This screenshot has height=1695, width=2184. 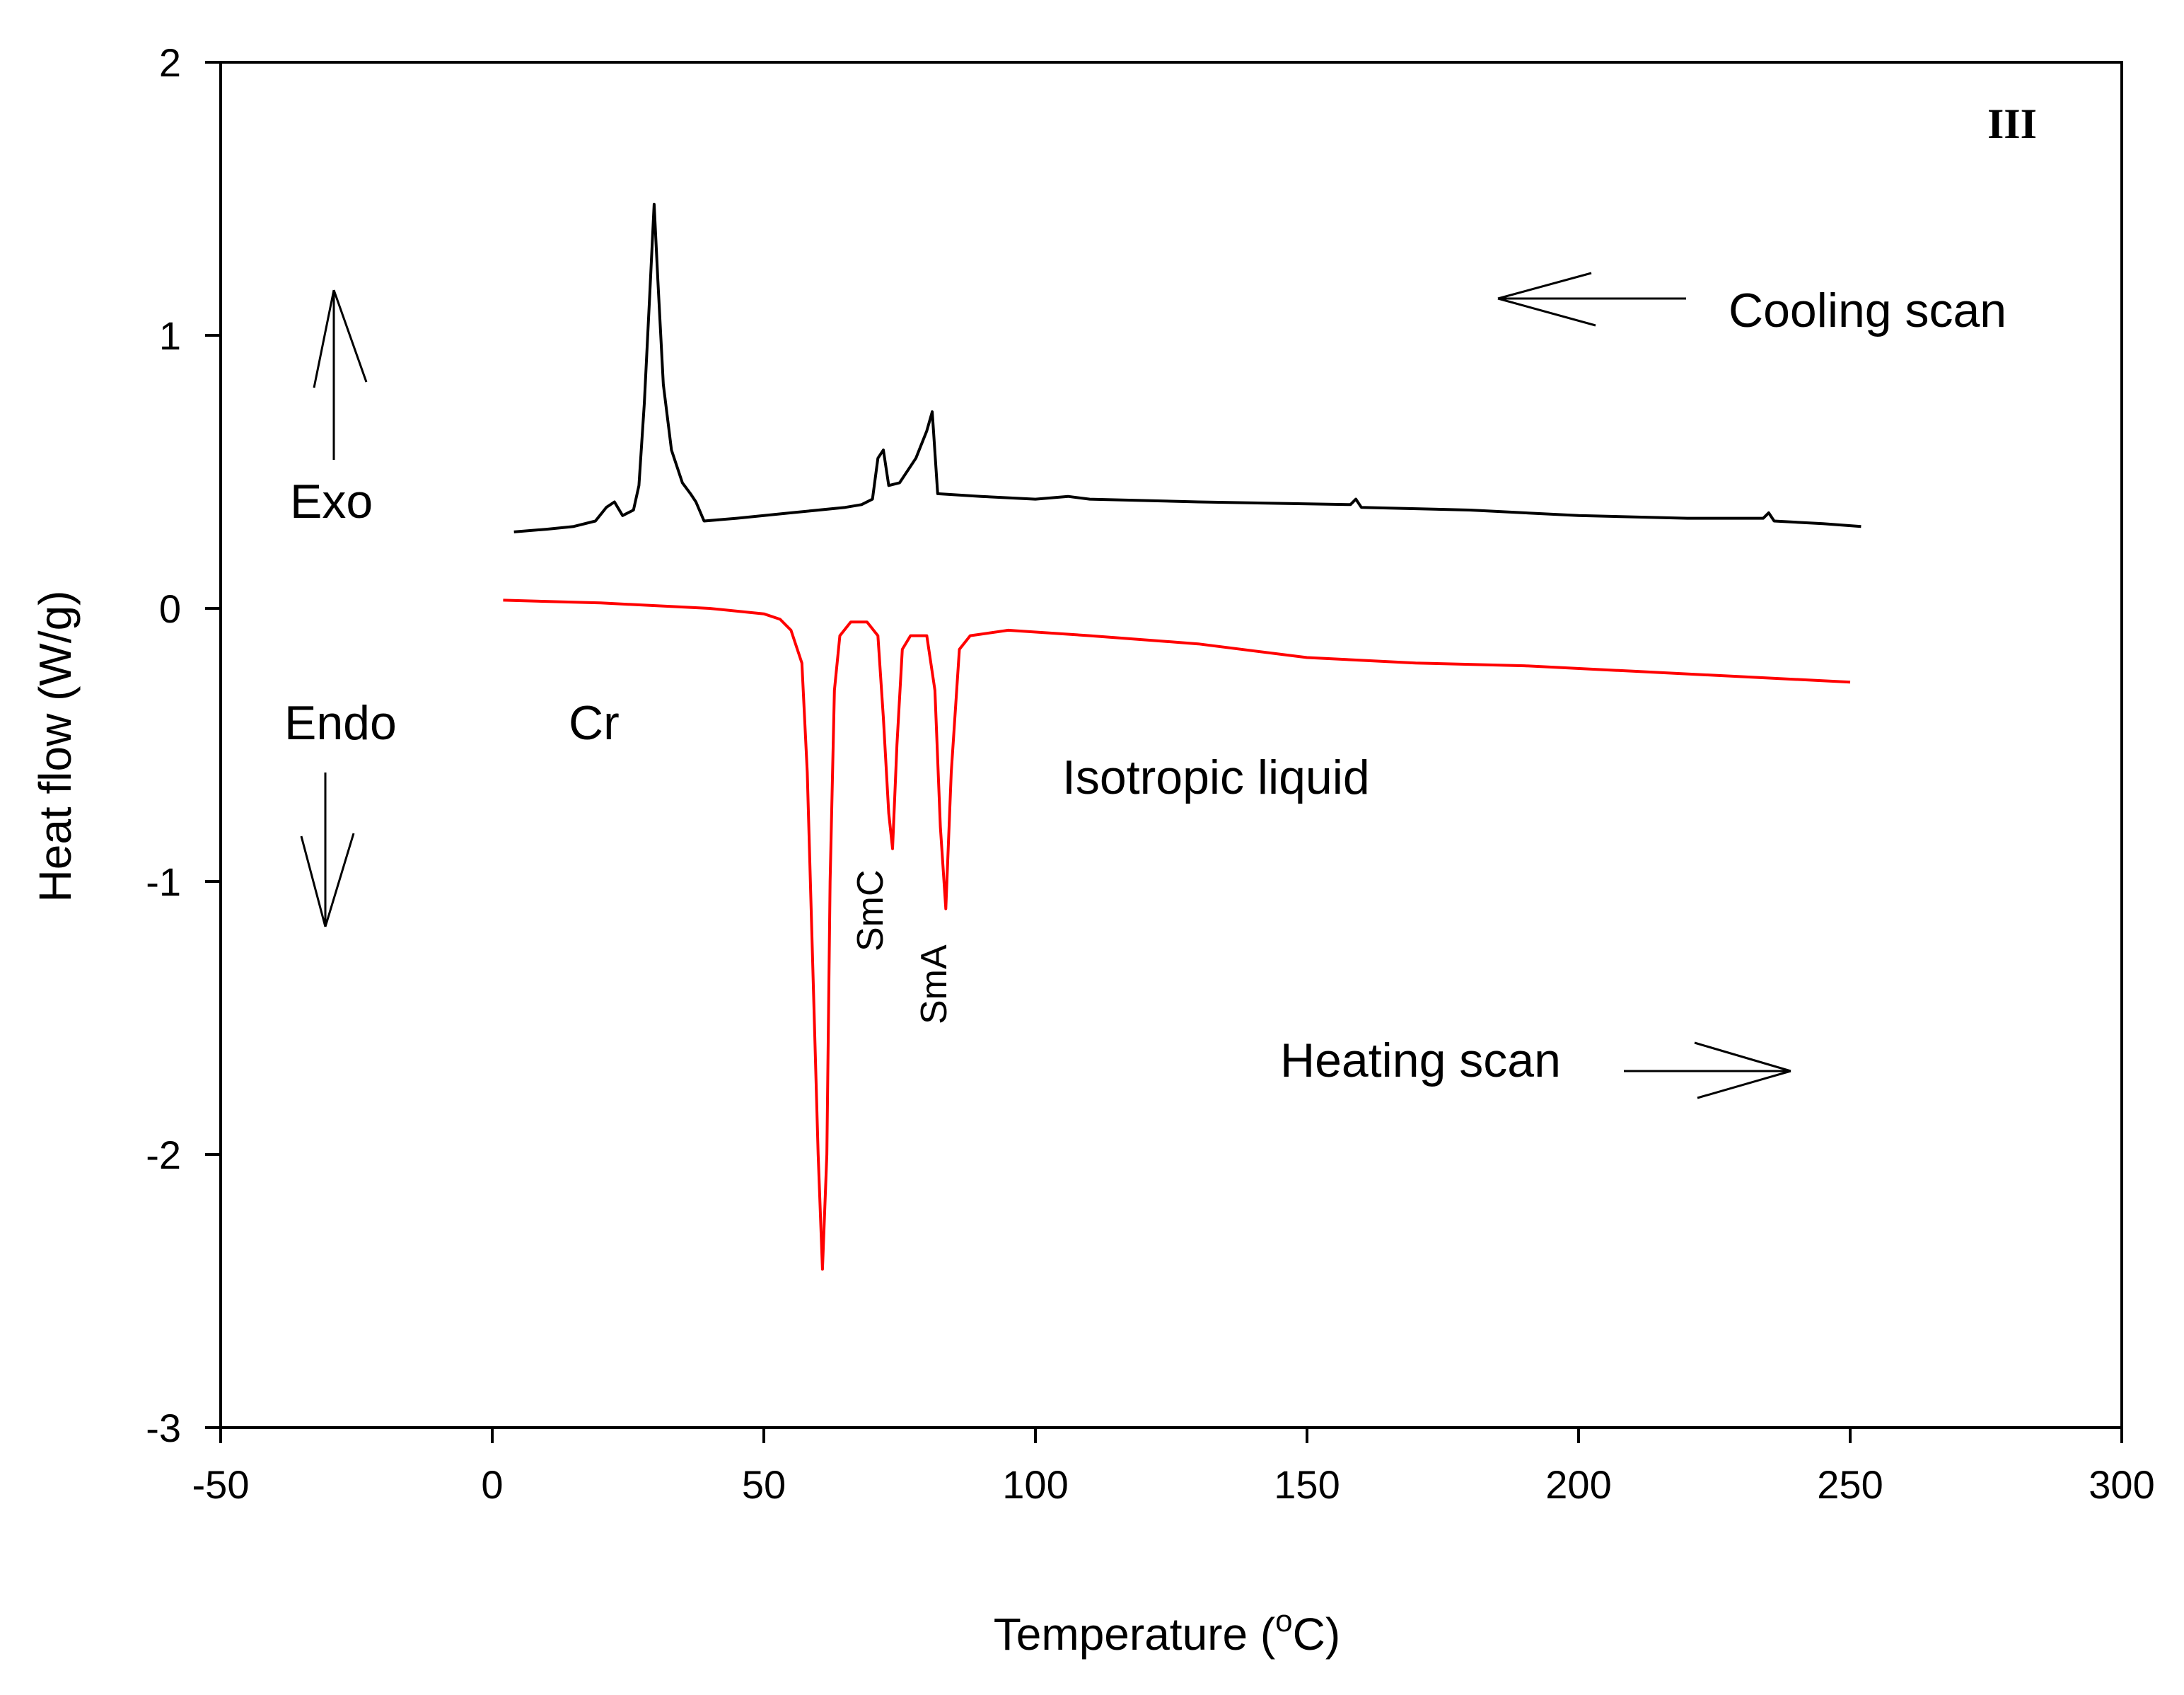 I want to click on y-tick-label: 1, so click(x=170, y=335).